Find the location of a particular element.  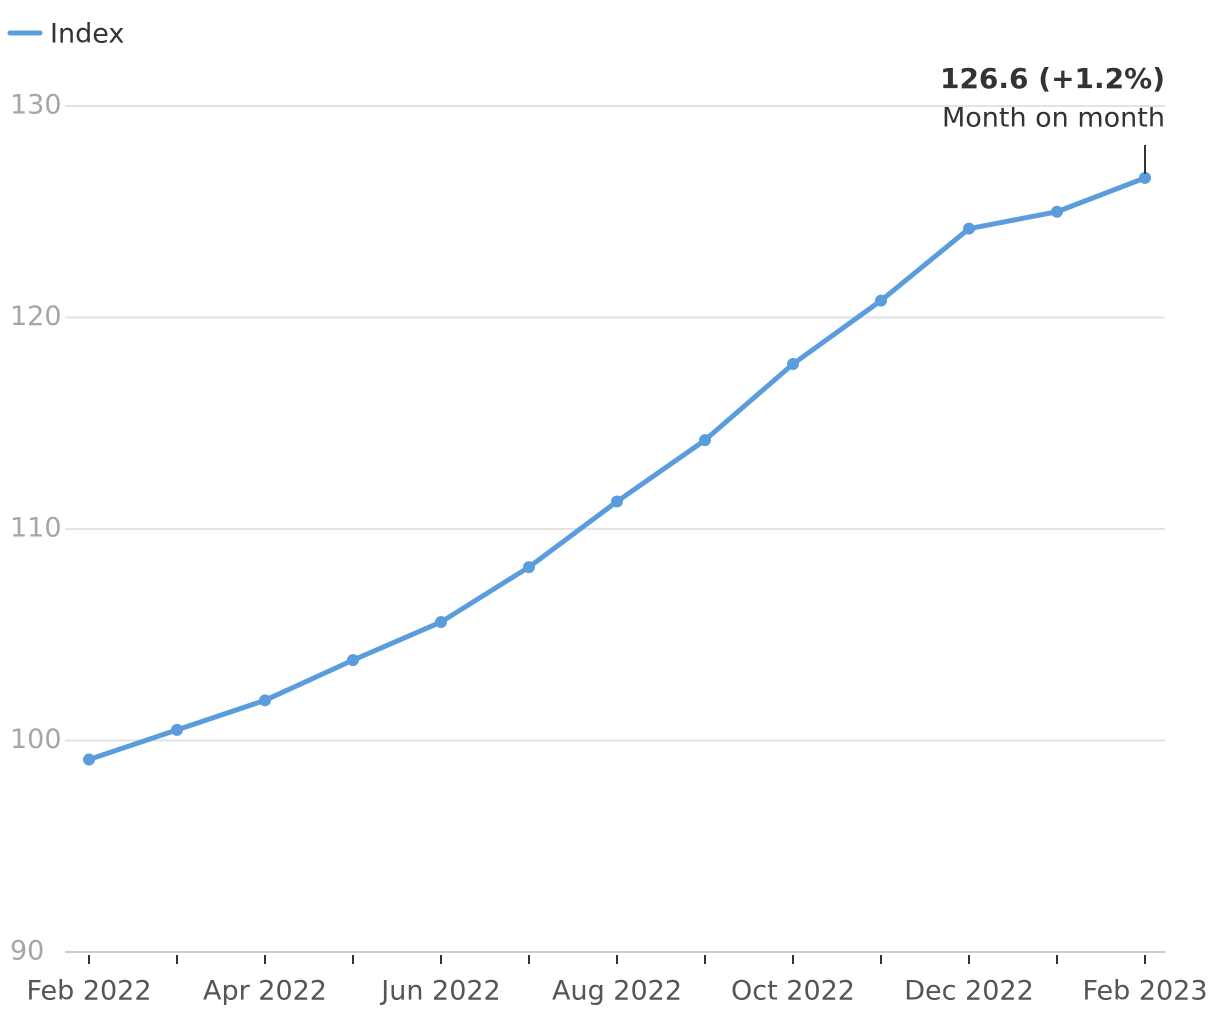

x-tick-label: Apr 2022 is located at coordinates (265, 991).